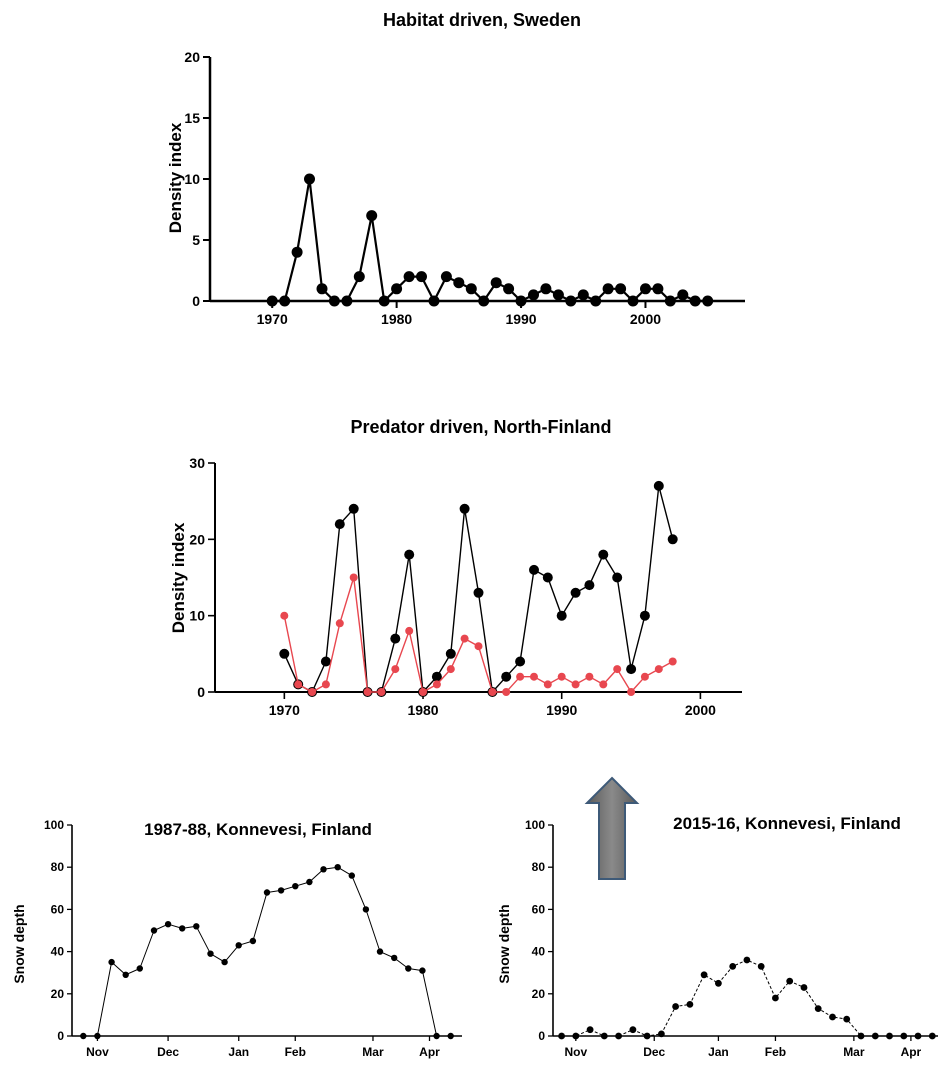 This screenshot has width=938, height=1078. What do you see at coordinates (178, 577) in the screenshot?
I see `y-axis-label: Density index` at bounding box center [178, 577].